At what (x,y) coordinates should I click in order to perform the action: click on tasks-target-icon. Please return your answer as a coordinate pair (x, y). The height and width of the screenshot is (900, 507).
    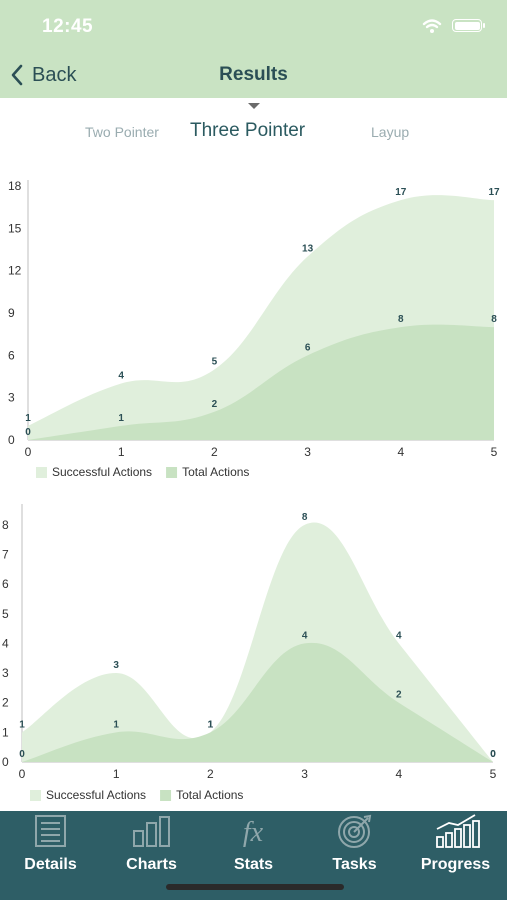
    Looking at the image, I should click on (355, 831).